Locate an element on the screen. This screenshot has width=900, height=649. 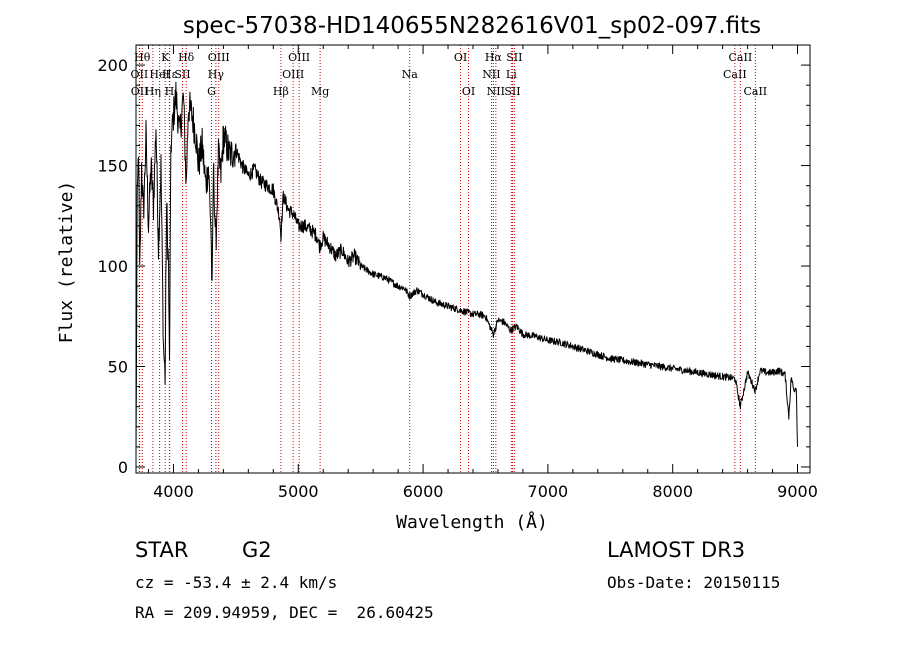
reference-line-label: Hδ is located at coordinates (186, 57).